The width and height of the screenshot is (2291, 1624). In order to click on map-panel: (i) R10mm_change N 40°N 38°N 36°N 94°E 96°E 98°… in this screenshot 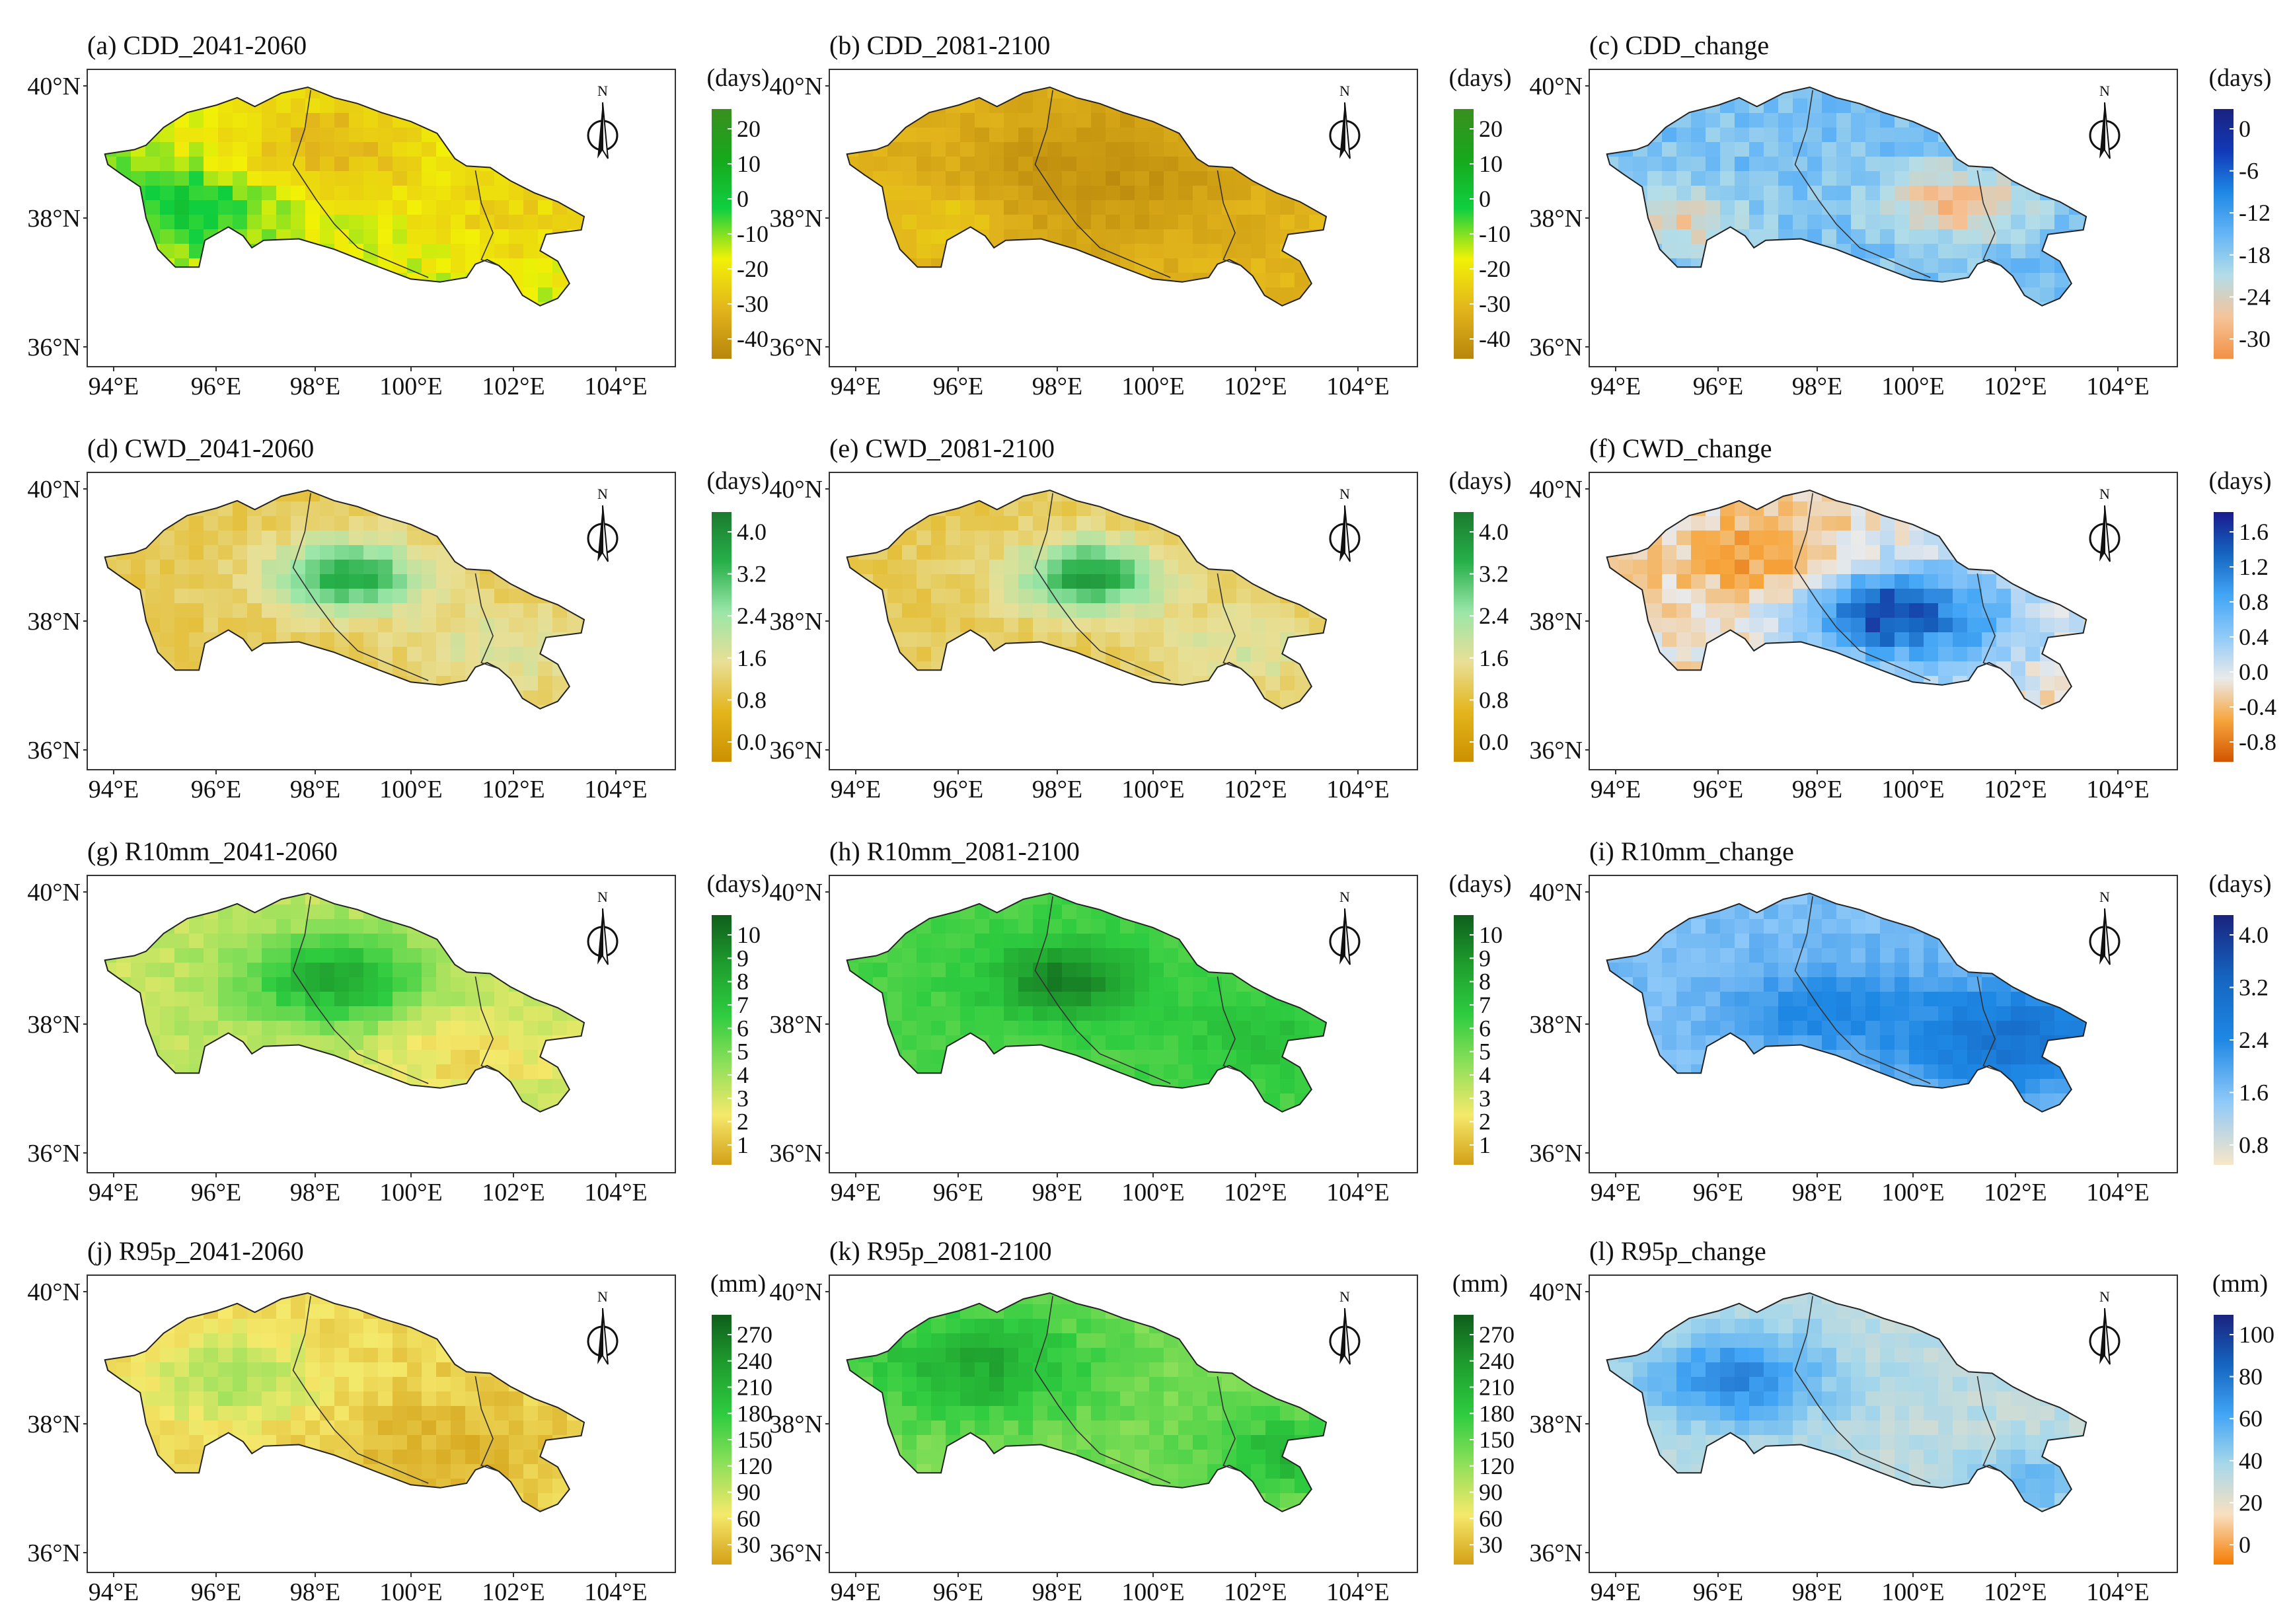, I will do `click(1900, 1021)`.